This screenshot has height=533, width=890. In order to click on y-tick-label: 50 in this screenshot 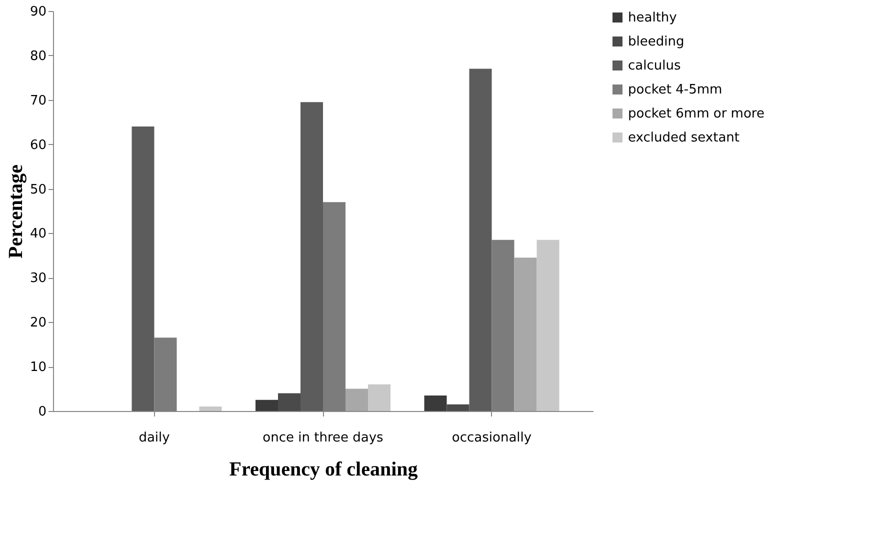, I will do `click(38, 190)`.